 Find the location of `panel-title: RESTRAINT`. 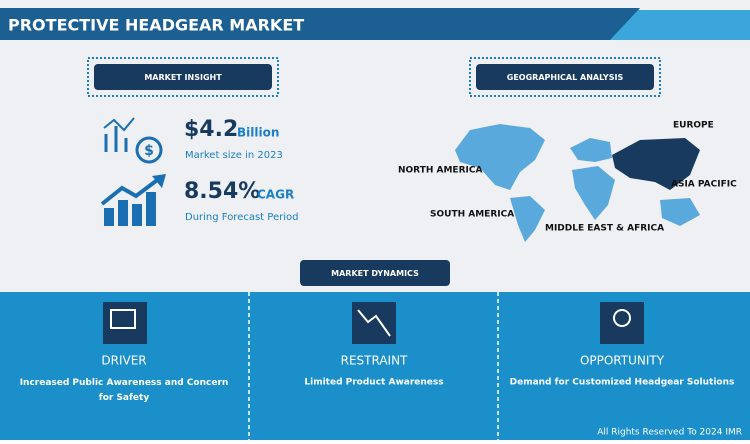

panel-title: RESTRAINT is located at coordinates (374, 361).